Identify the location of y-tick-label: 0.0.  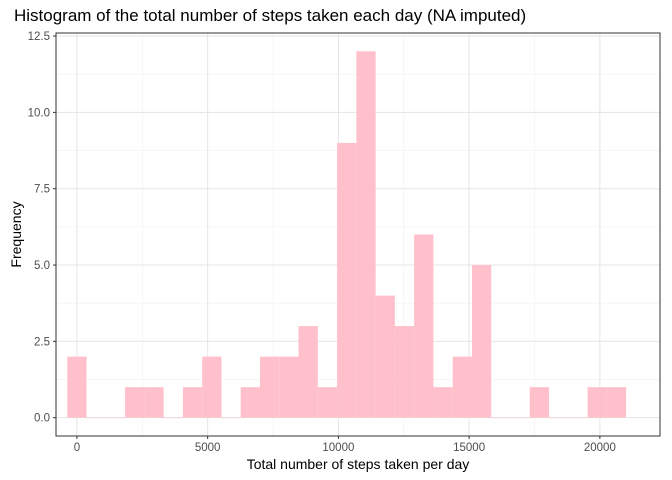
(42, 419).